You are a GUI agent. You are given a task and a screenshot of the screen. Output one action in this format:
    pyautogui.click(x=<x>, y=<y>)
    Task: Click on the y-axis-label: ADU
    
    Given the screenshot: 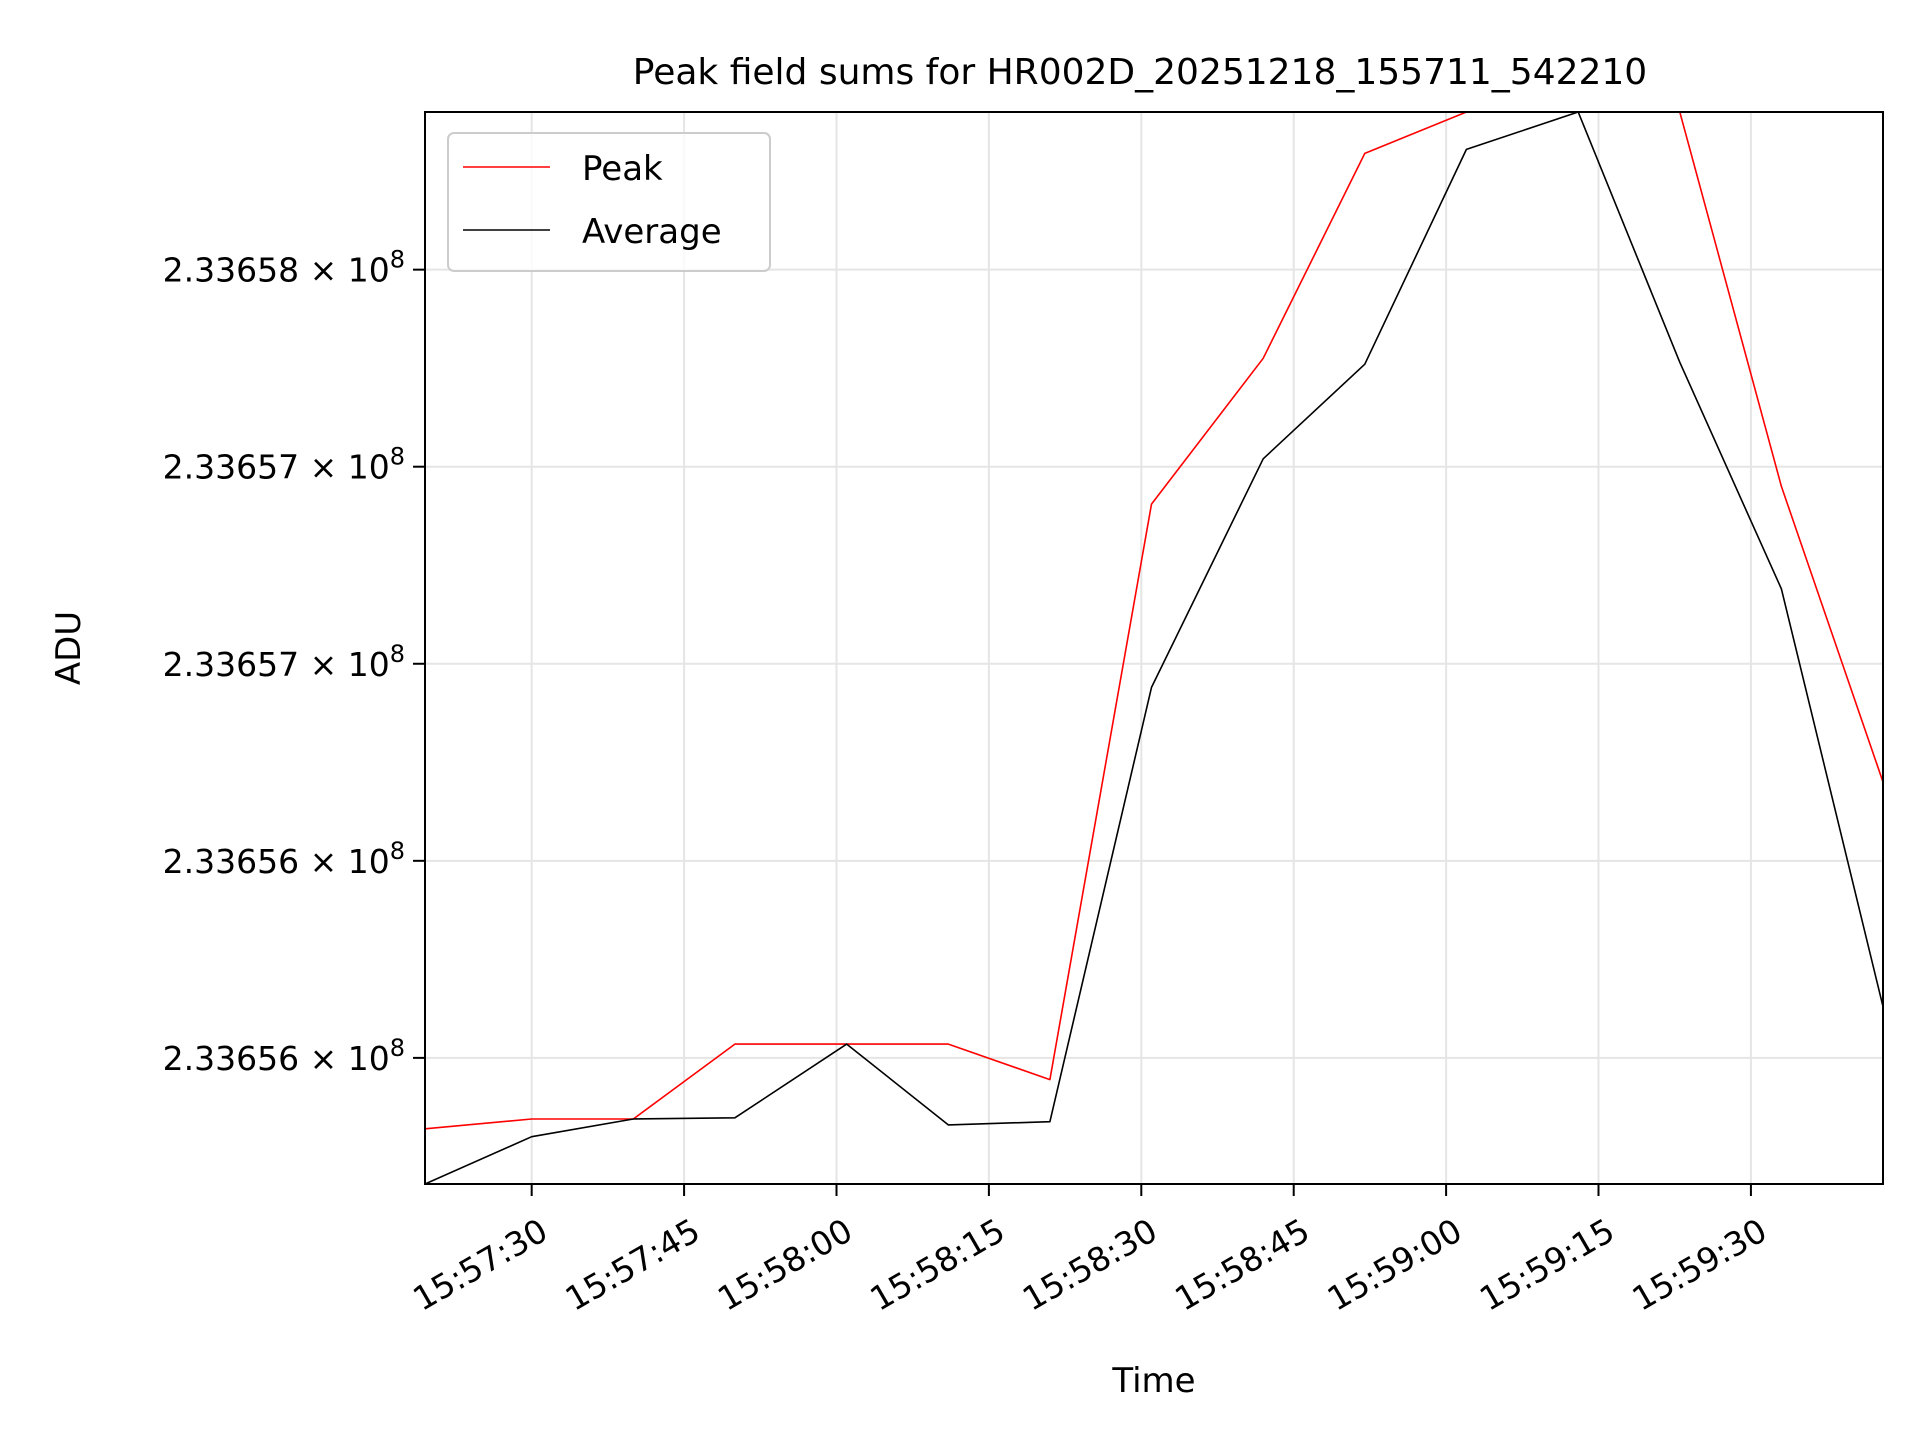 What is the action you would take?
    pyautogui.click(x=69, y=648)
    